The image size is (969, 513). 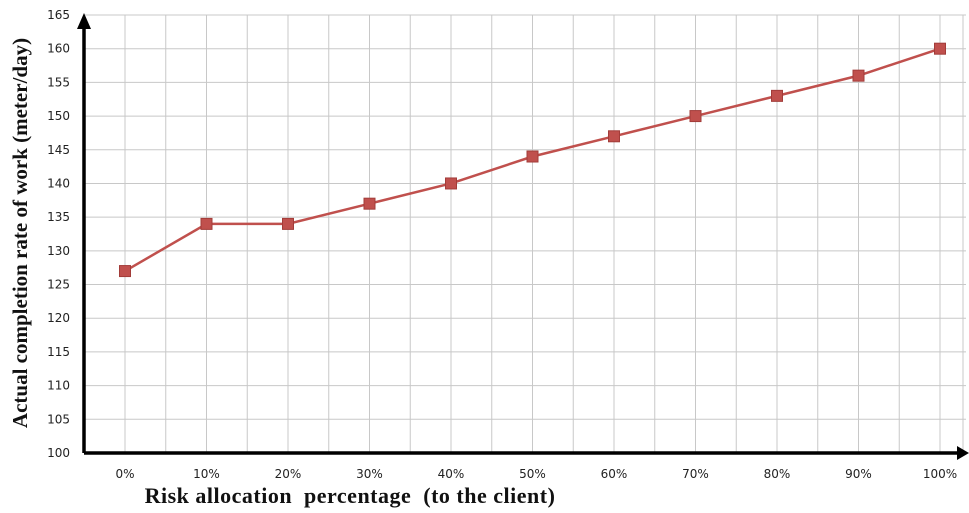 I want to click on x-tick-label: 70%, so click(x=695, y=474).